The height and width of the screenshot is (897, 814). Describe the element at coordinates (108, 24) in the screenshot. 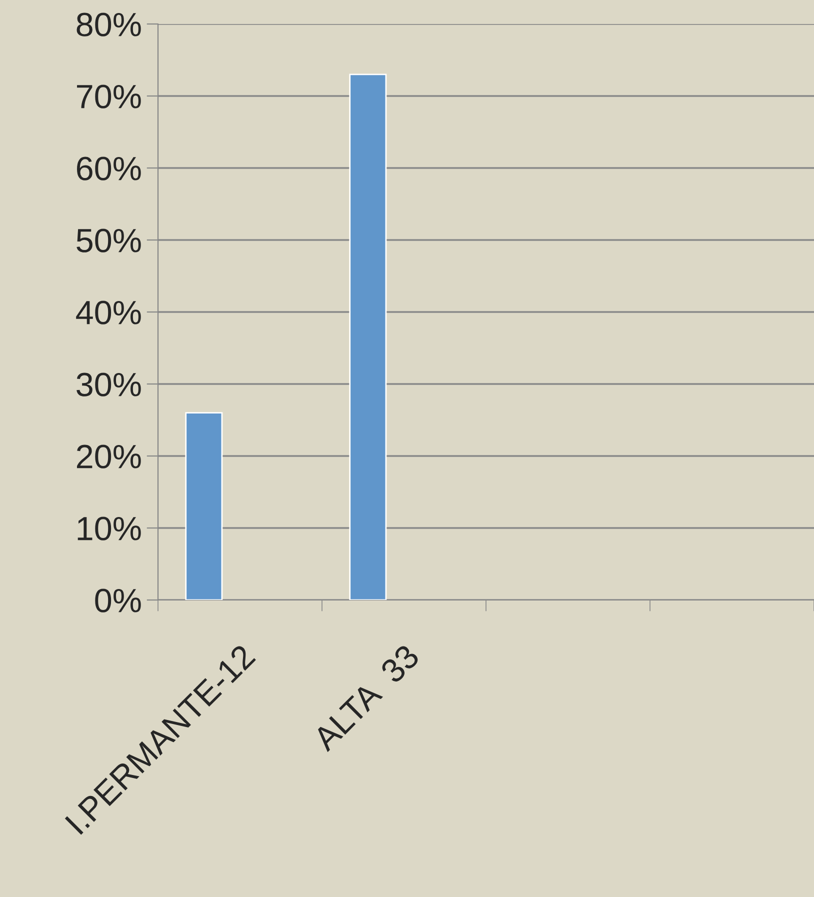

I see `y-tick-label: 80%` at that location.